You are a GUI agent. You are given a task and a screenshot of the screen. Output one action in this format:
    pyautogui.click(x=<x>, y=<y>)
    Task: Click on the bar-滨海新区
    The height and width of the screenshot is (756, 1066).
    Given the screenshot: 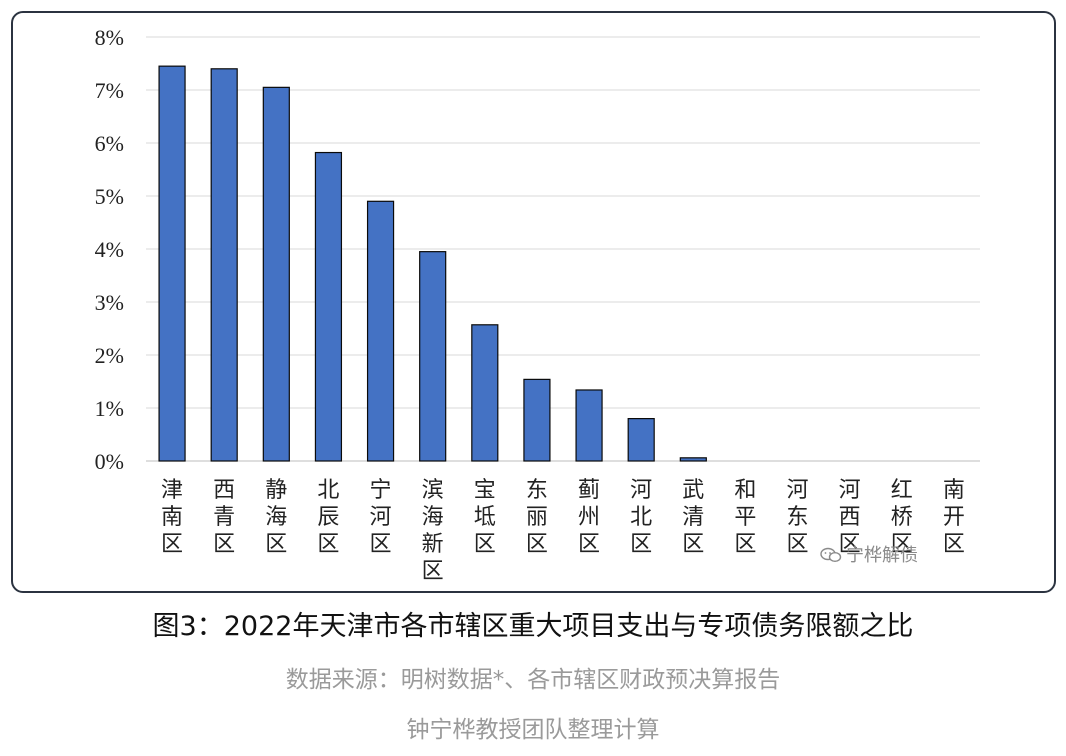 What is the action you would take?
    pyautogui.click(x=433, y=356)
    